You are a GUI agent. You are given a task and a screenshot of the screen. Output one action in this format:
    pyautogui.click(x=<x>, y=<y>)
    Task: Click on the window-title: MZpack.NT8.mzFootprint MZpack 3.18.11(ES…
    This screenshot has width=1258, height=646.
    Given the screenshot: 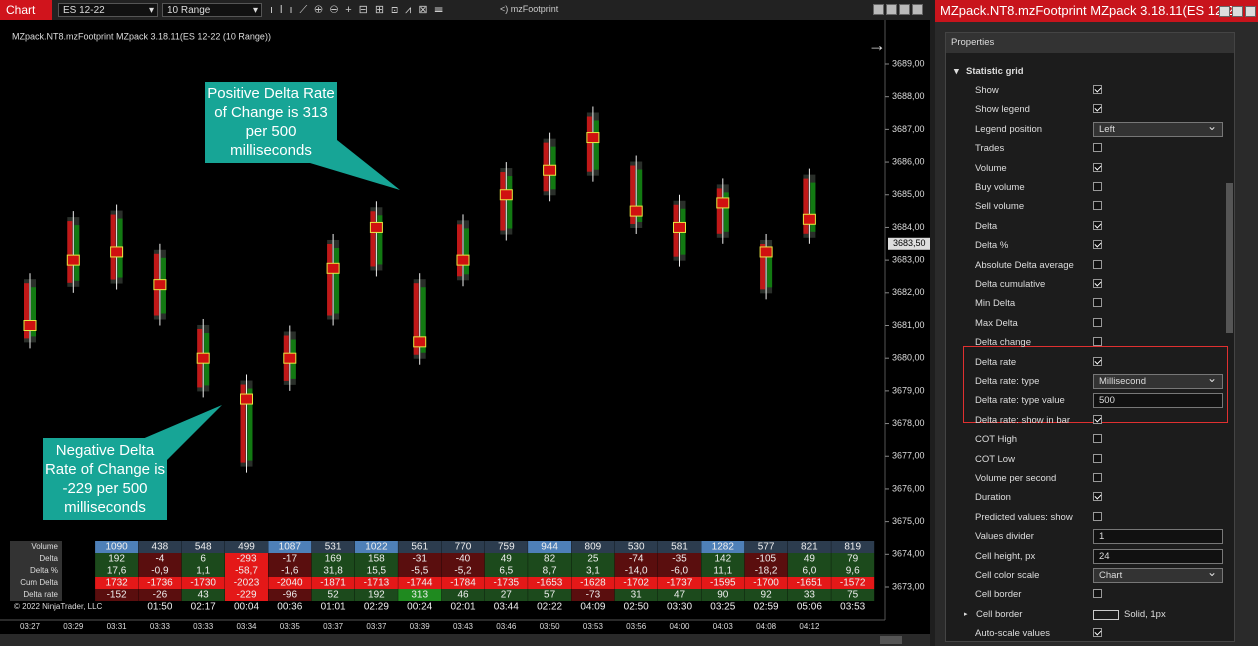 What is the action you would take?
    pyautogui.click(x=1096, y=11)
    